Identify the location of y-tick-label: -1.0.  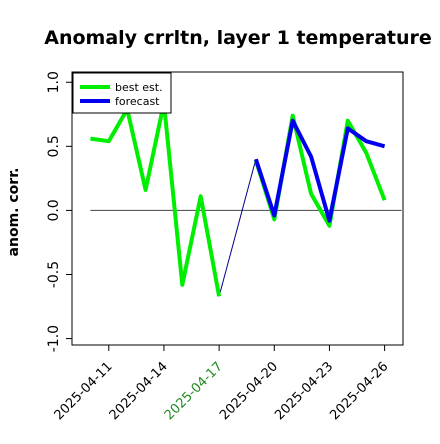
(54, 338).